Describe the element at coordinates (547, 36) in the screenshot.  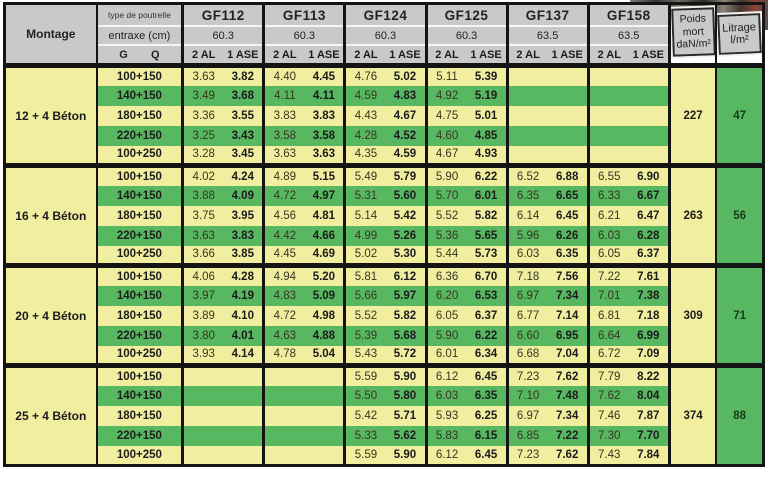
I see `entraxe-value-GF137: 63.5` at that location.